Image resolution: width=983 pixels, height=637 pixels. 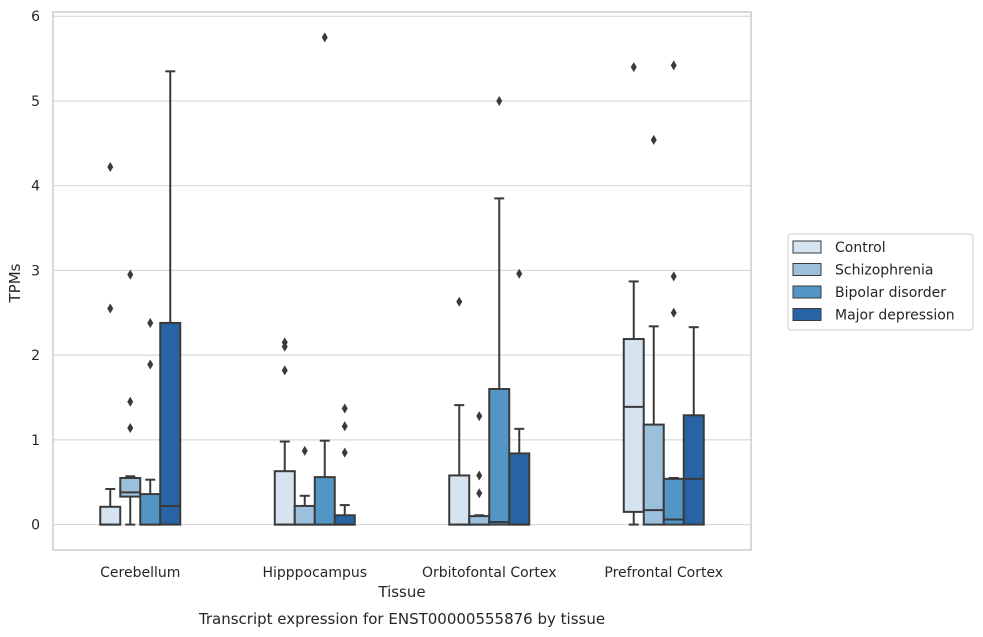 I want to click on y-tick-label: 6, so click(x=35, y=17).